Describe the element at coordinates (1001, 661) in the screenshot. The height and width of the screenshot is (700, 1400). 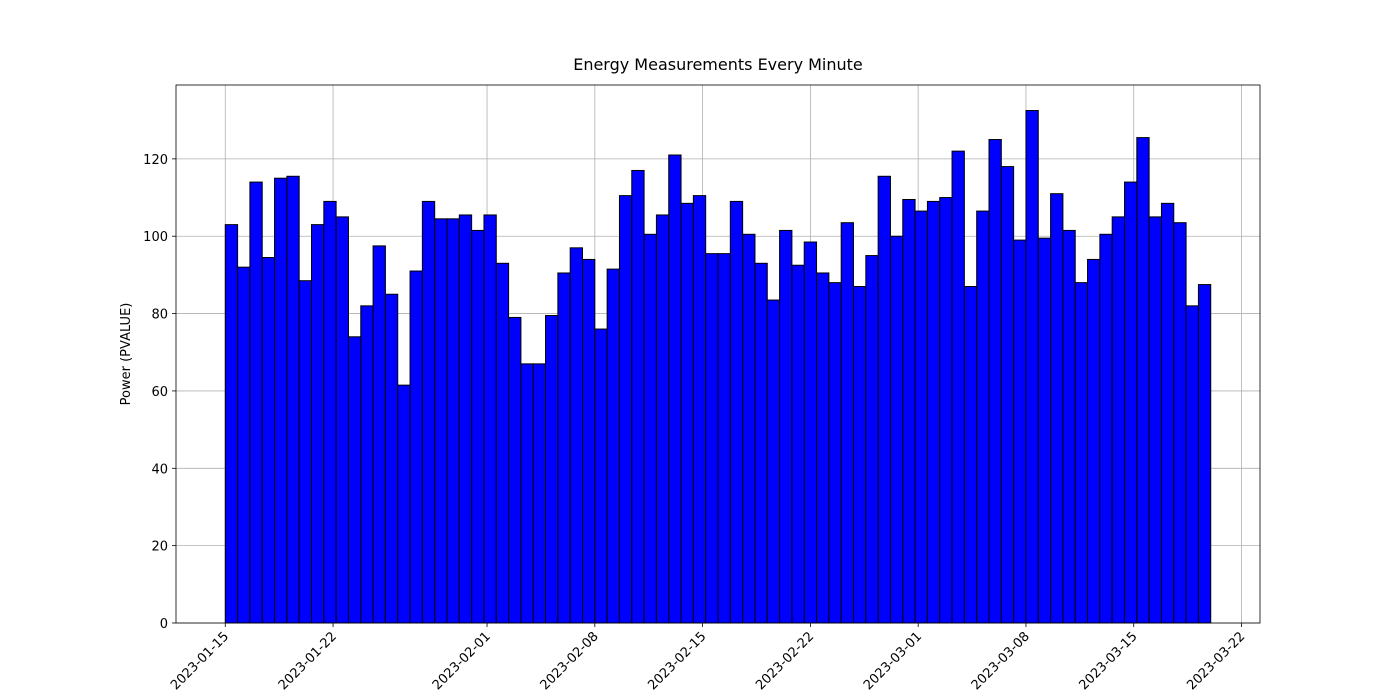
I see `x-tick-label: 2023-03-08` at that location.